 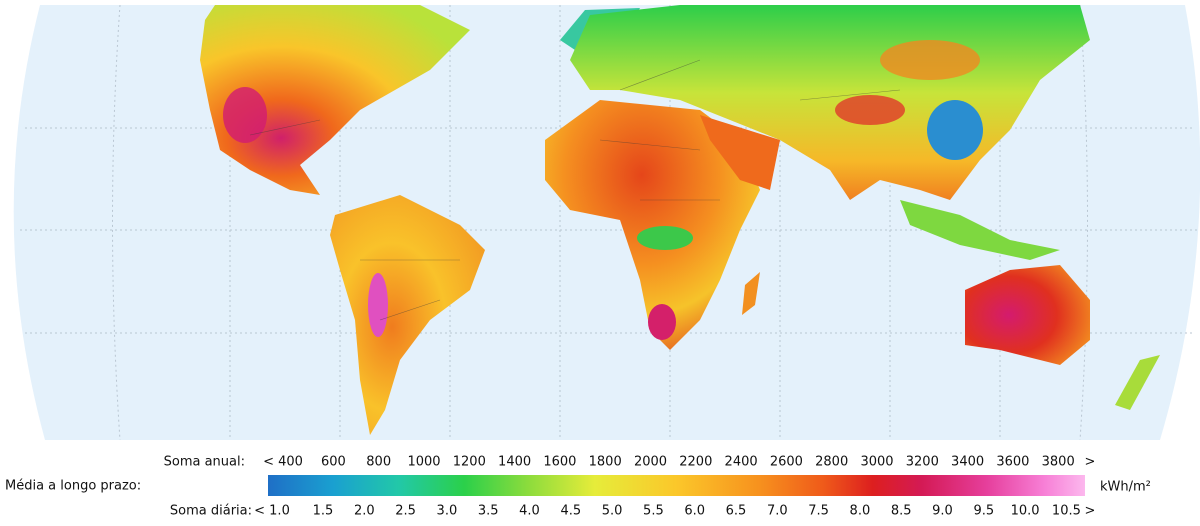 I want to click on daily-label: < 1.0, so click(x=272, y=511).